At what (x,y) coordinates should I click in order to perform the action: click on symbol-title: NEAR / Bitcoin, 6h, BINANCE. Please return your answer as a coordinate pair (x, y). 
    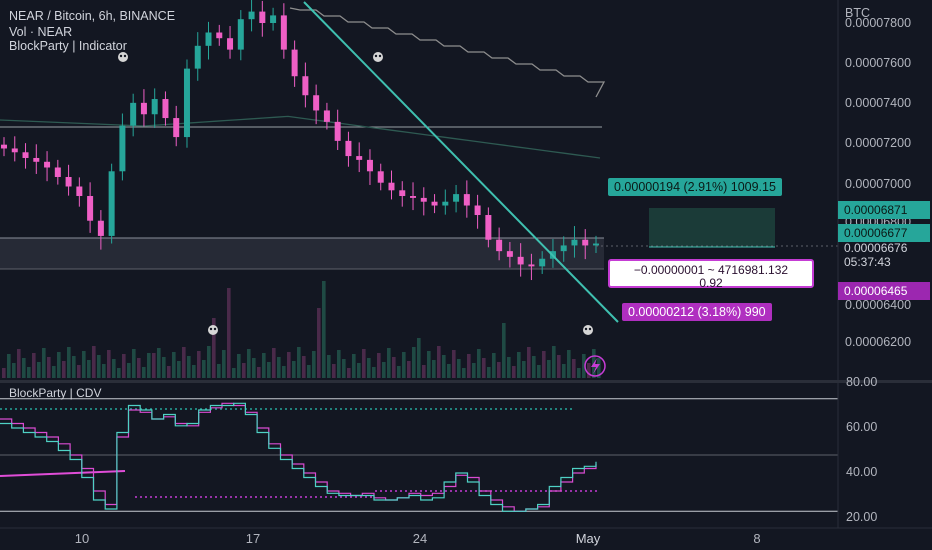
    Looking at the image, I should click on (92, 16).